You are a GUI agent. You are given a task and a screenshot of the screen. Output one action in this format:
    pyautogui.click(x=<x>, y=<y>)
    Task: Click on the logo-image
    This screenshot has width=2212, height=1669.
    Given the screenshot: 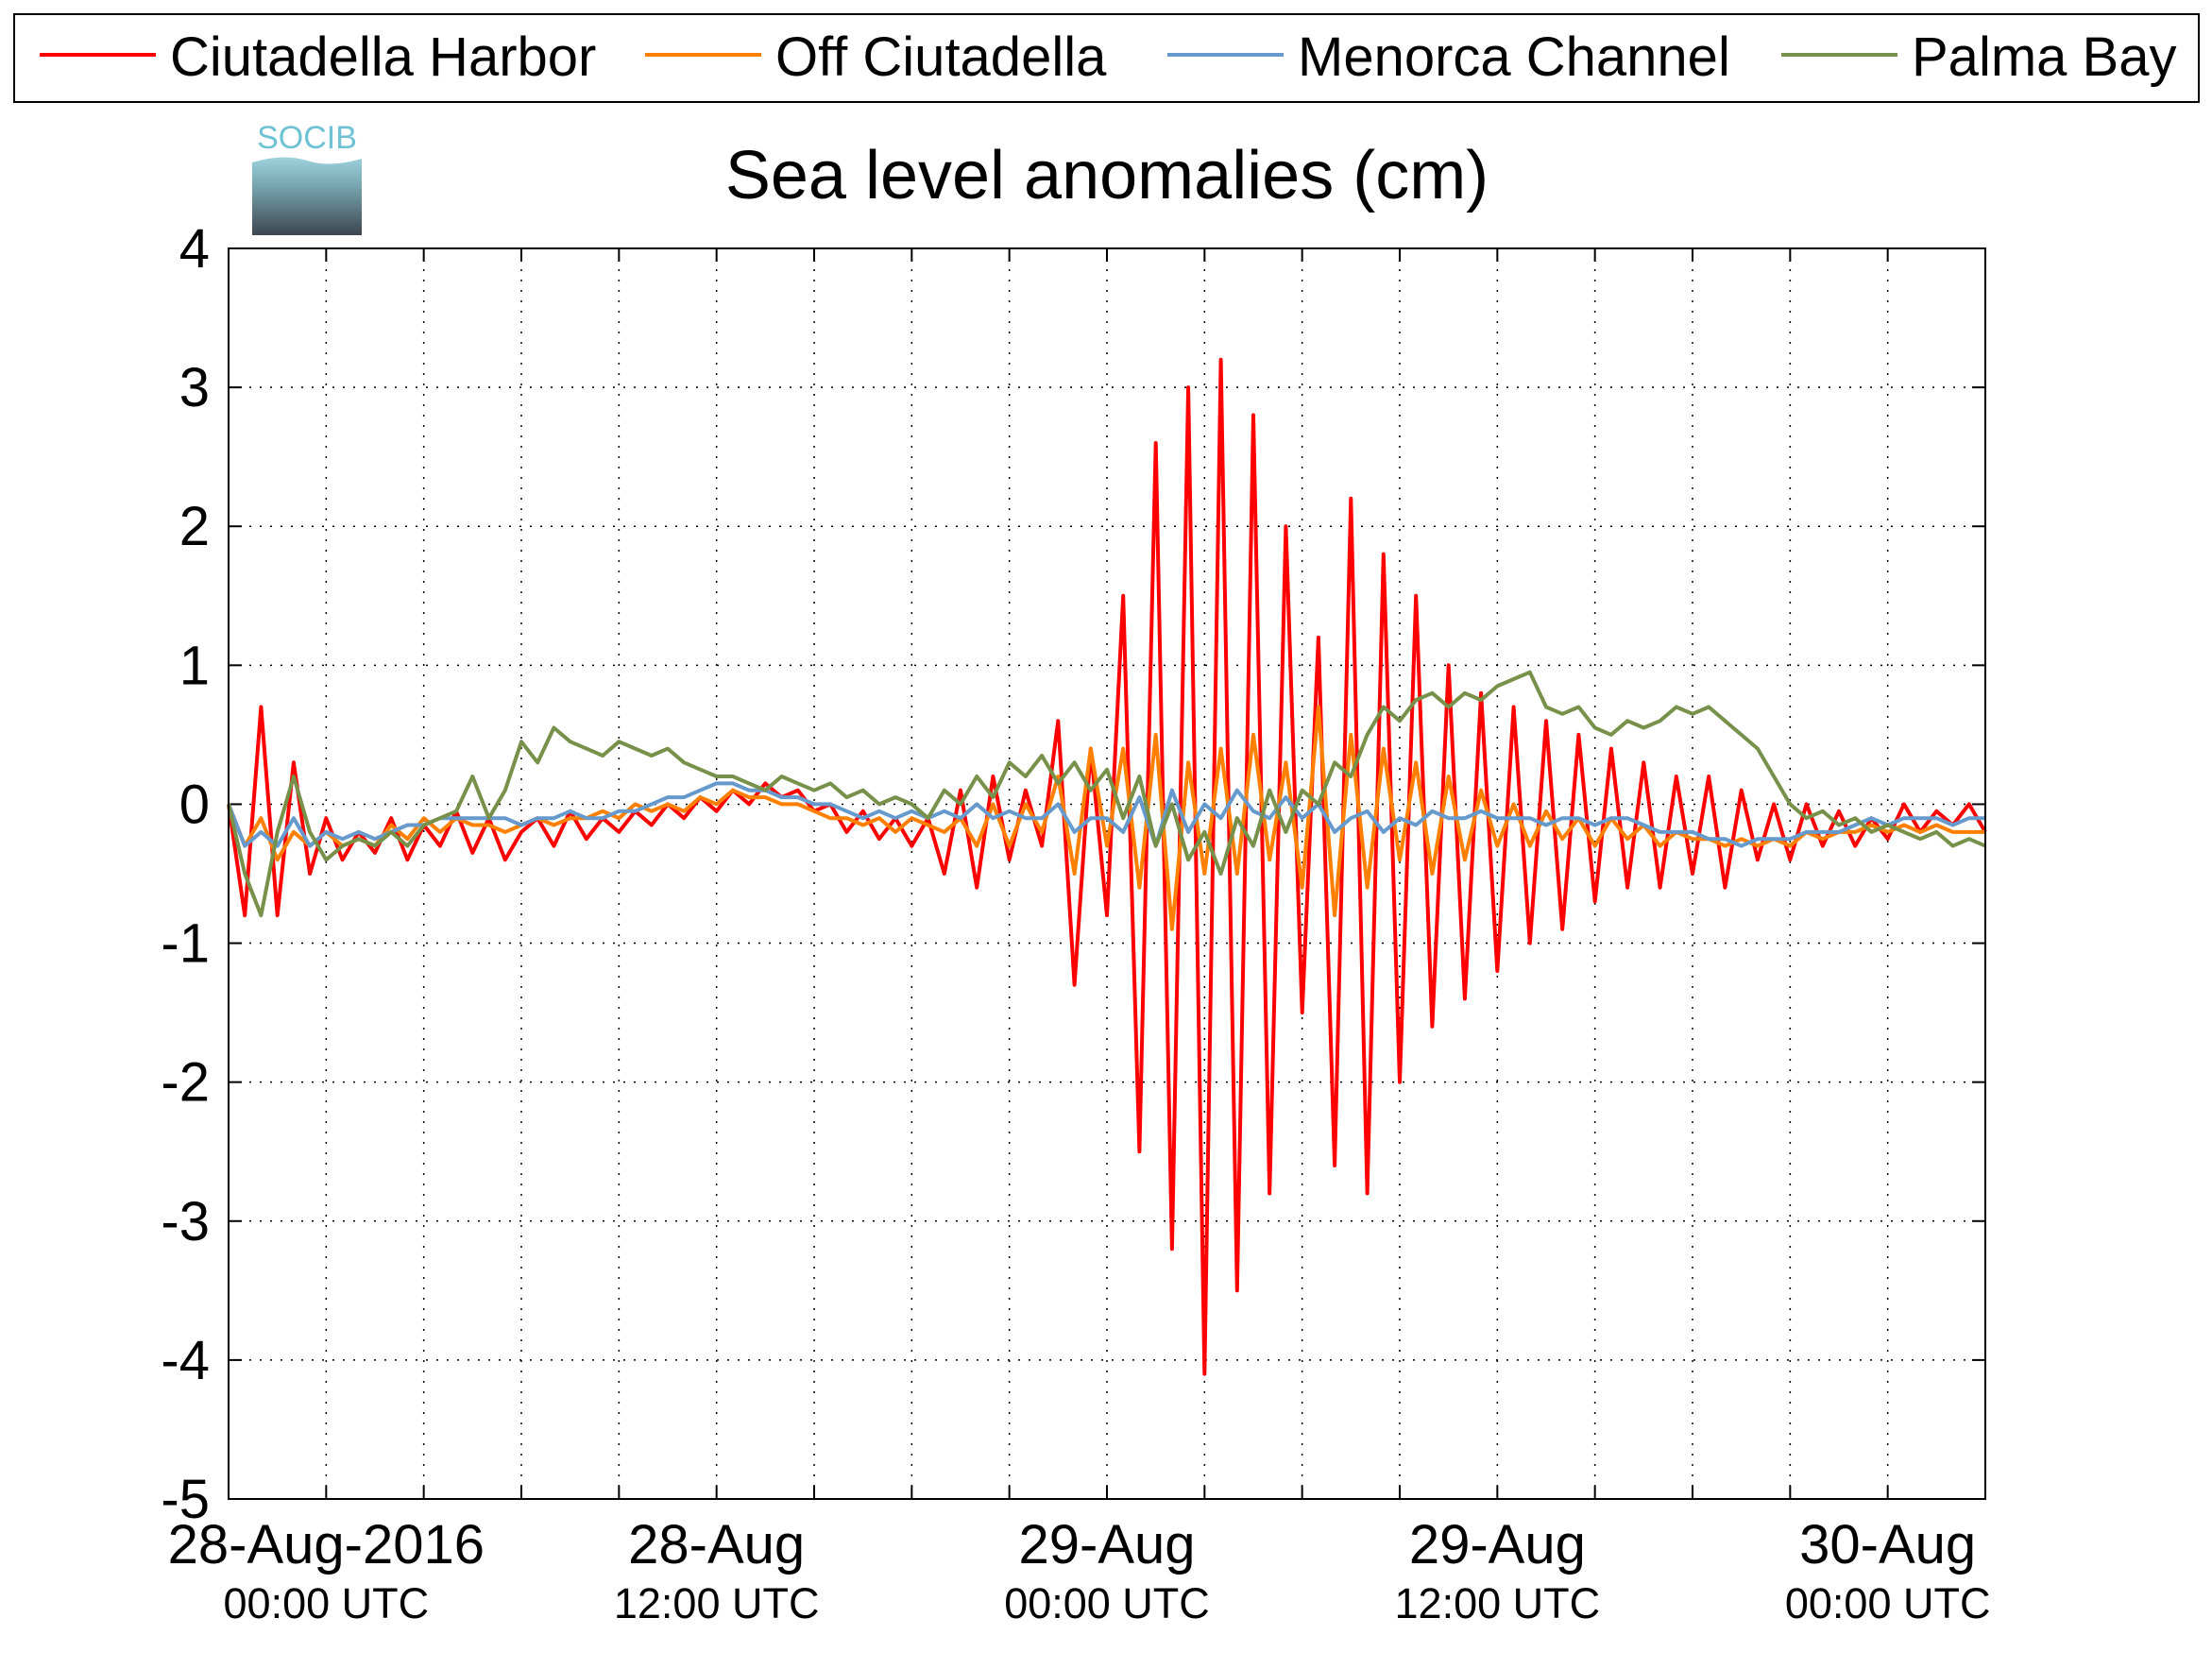 What is the action you would take?
    pyautogui.click(x=307, y=196)
    